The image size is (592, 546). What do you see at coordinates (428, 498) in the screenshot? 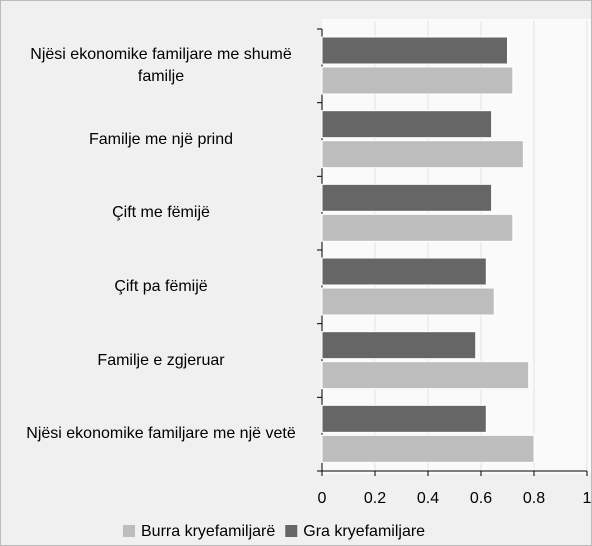
I see `x-tick-label: 0.4` at bounding box center [428, 498].